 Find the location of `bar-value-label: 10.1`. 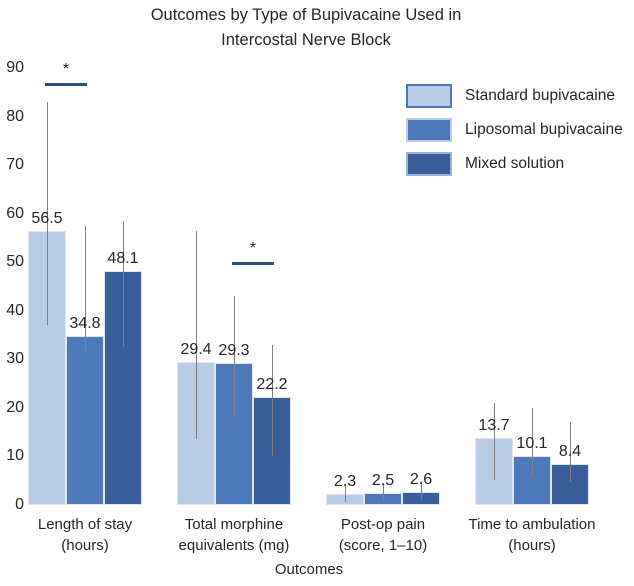

bar-value-label: 10.1 is located at coordinates (532, 443).